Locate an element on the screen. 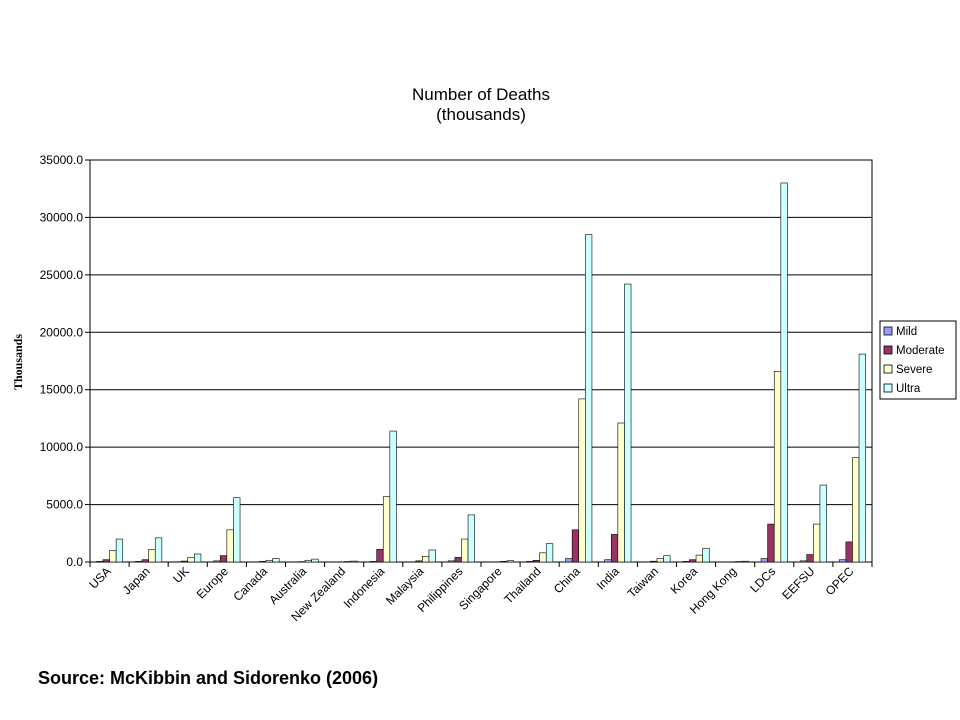  y-tick-label: 35000.0 is located at coordinates (62, 160).